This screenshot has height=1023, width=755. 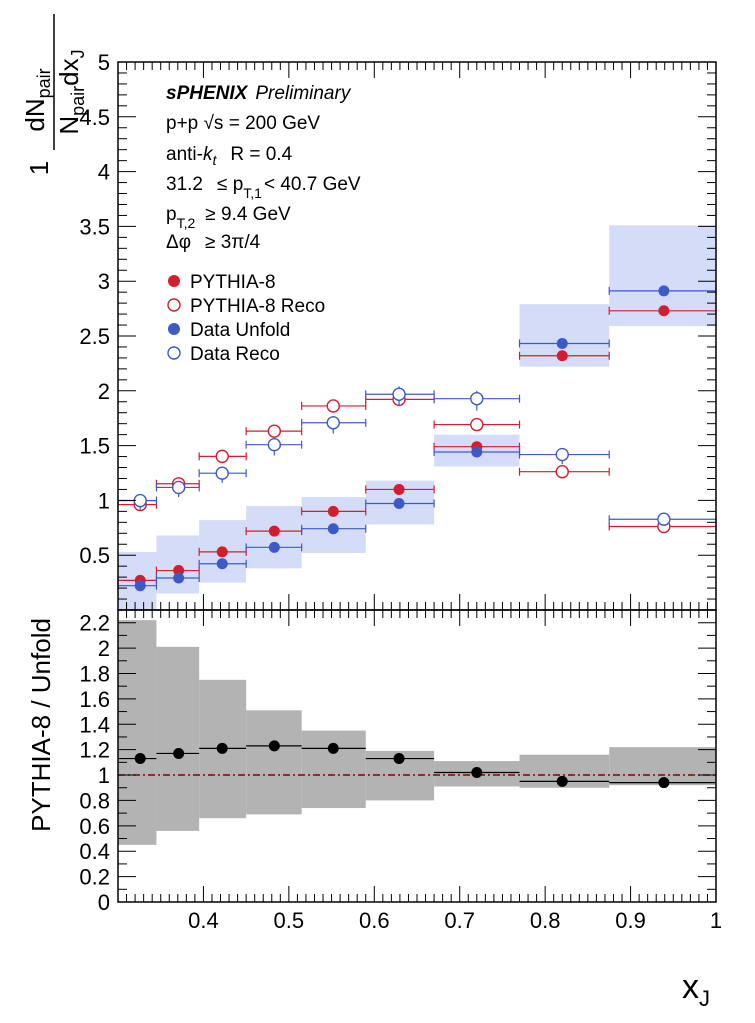 What do you see at coordinates (104, 62) in the screenshot?
I see `top-ytick-label: 5` at bounding box center [104, 62].